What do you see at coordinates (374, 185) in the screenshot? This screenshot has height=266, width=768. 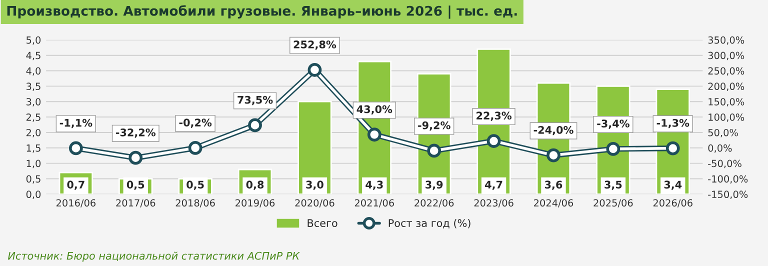 I see `data-label: 4,3` at bounding box center [374, 185].